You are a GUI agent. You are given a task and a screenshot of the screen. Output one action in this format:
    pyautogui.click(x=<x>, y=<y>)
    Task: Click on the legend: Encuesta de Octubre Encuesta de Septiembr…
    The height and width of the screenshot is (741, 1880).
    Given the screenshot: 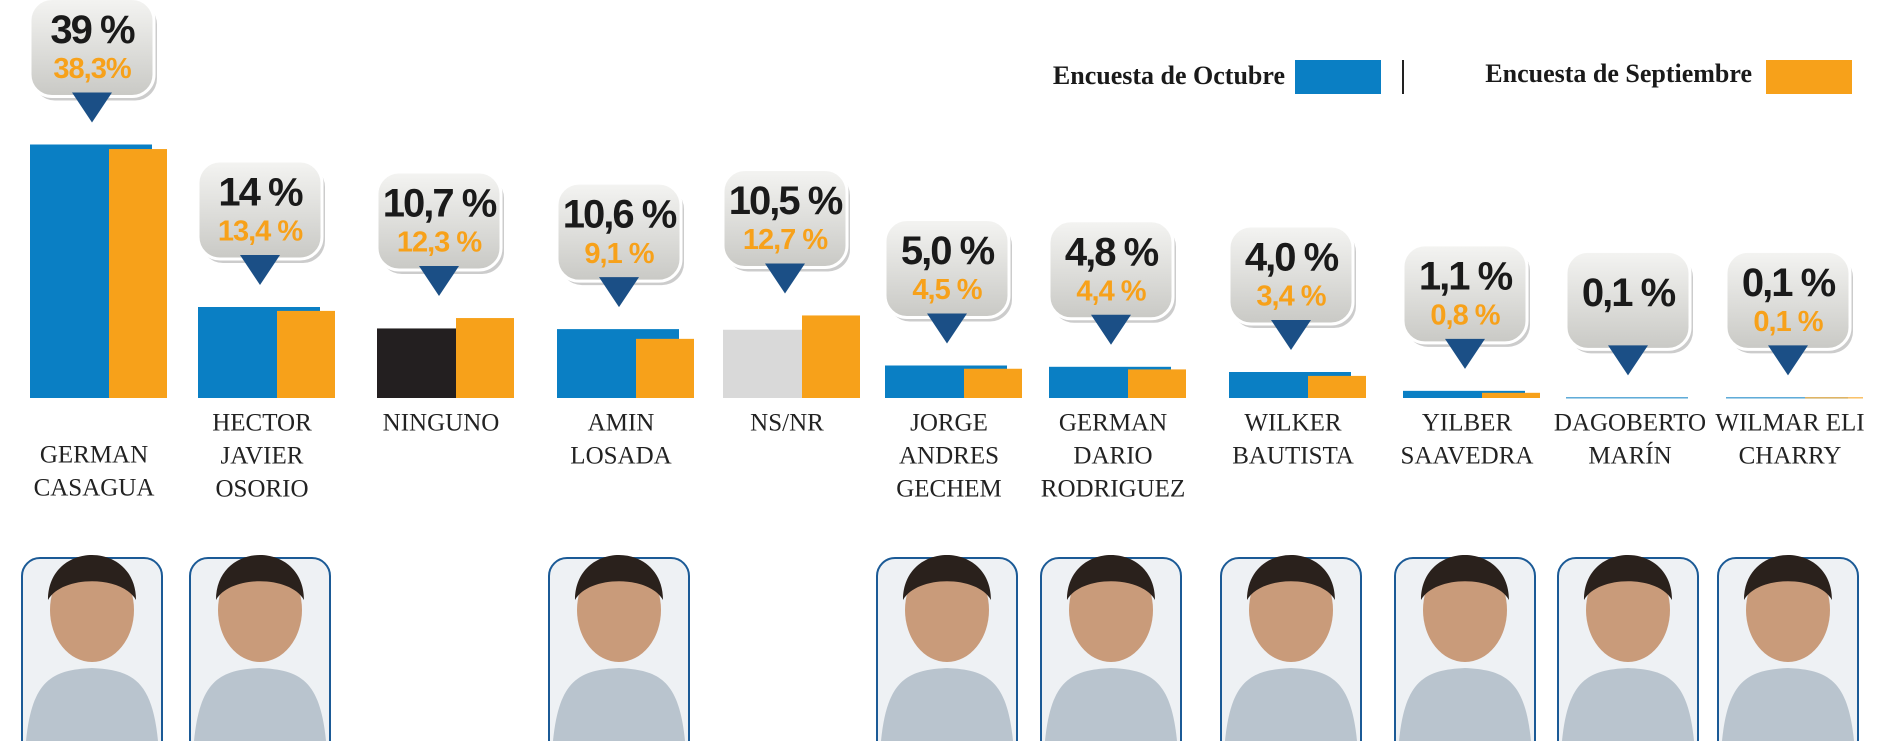 What is the action you would take?
    pyautogui.click(x=1452, y=76)
    